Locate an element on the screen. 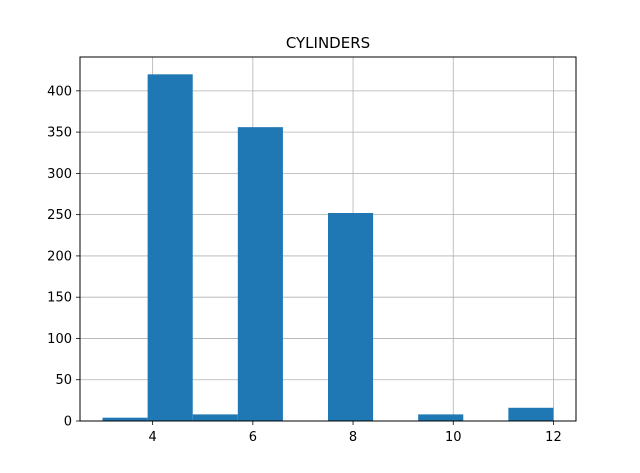 This screenshot has width=640, height=473. x-tick-label: 6 is located at coordinates (253, 437).